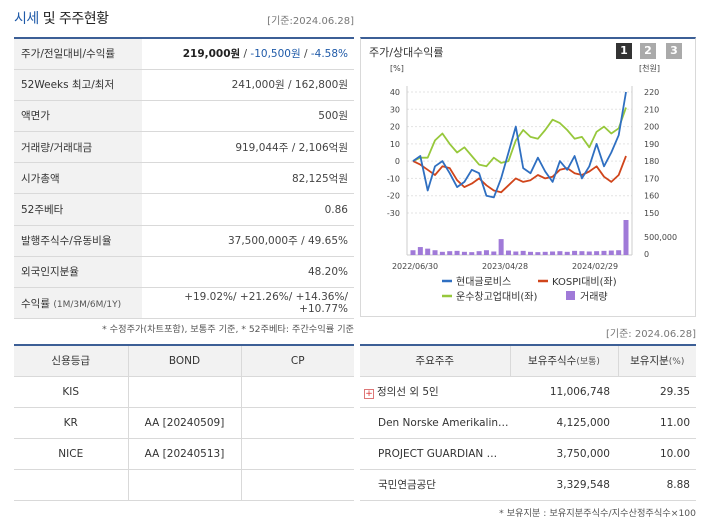  What do you see at coordinates (594, 297) in the screenshot?
I see `legend-label: 거래량` at bounding box center [594, 297].